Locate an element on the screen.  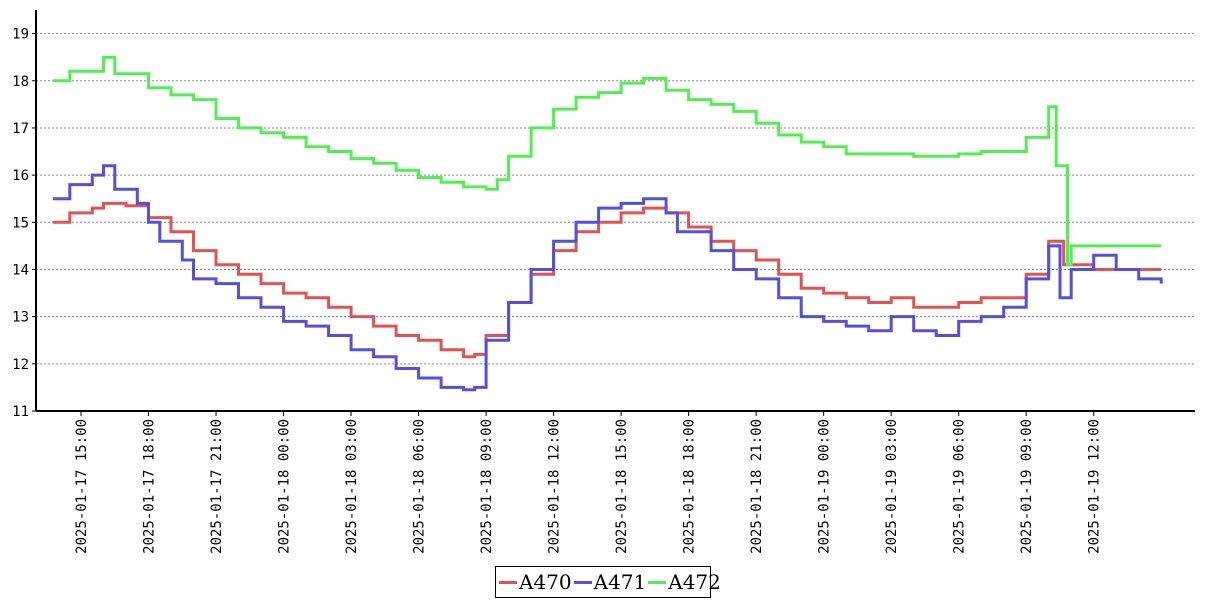
x-tick-label: 2025-01-18 03:00 is located at coordinates (352, 486).